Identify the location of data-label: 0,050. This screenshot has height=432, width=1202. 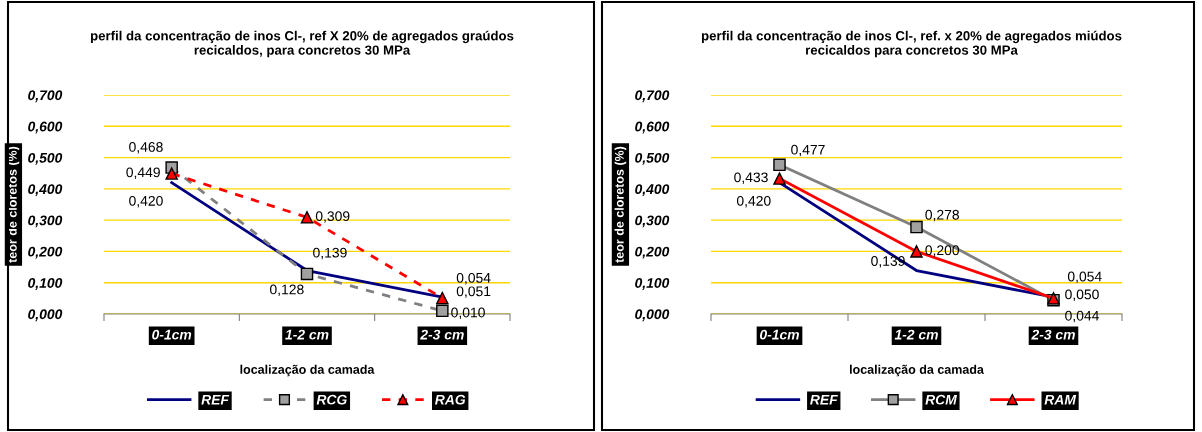
(1082, 295).